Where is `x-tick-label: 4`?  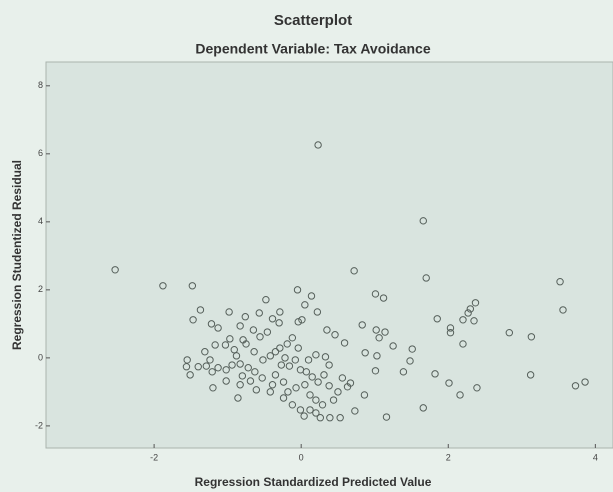 x-tick-label: 4 is located at coordinates (595, 457).